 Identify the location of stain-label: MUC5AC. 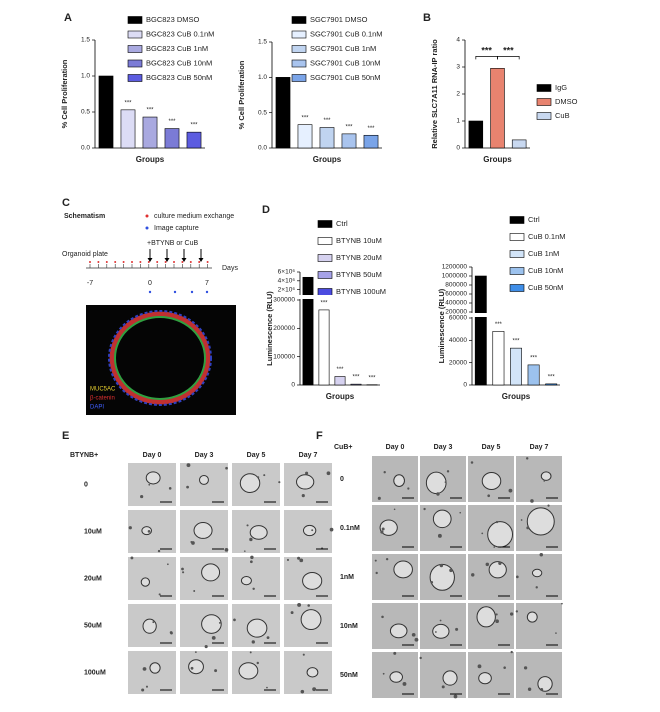
(103, 390).